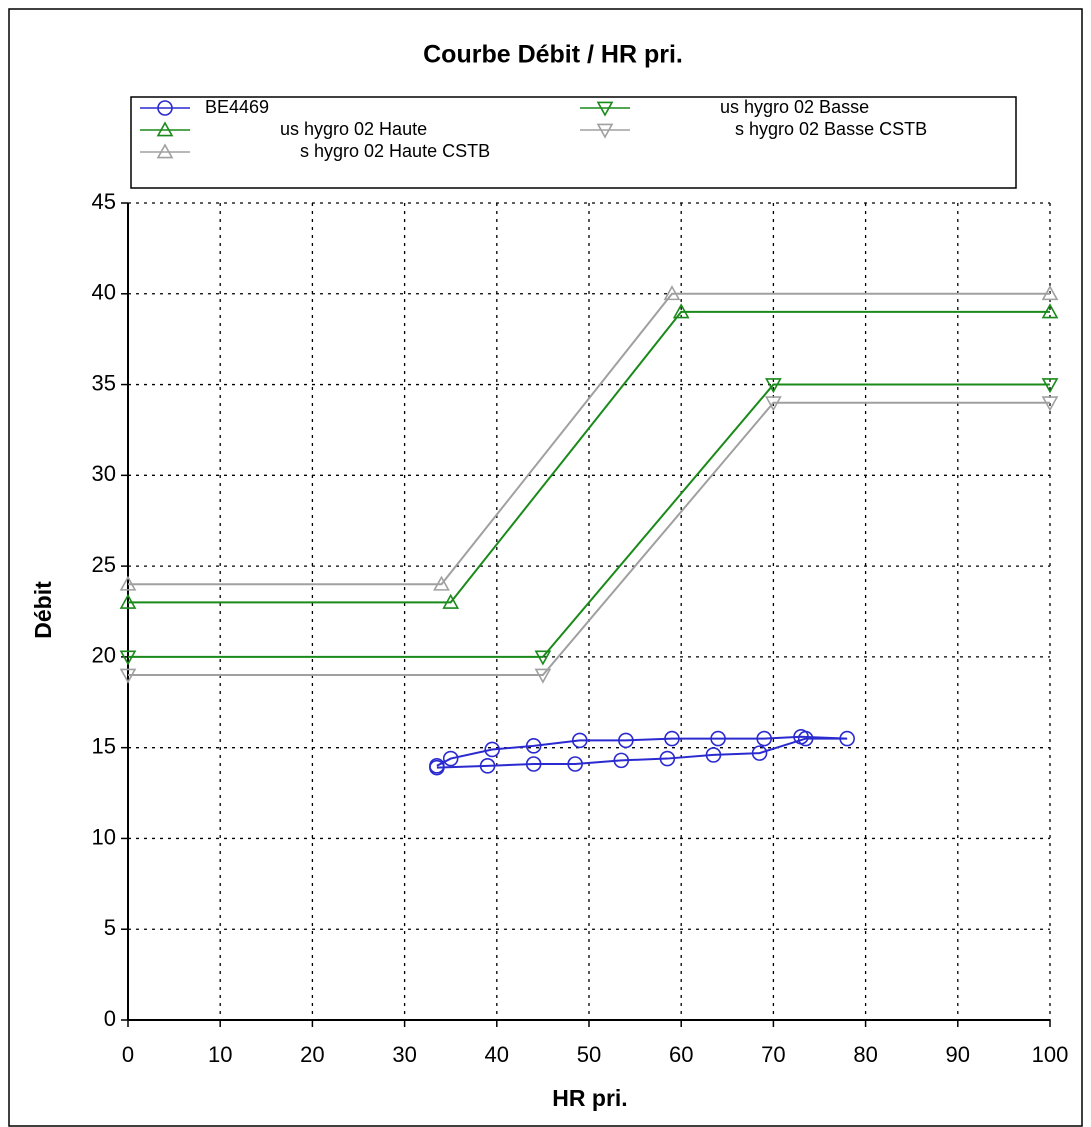 This screenshot has width=1091, height=1127. Describe the element at coordinates (220, 1054) in the screenshot. I see `x-tick-label: 10` at that location.